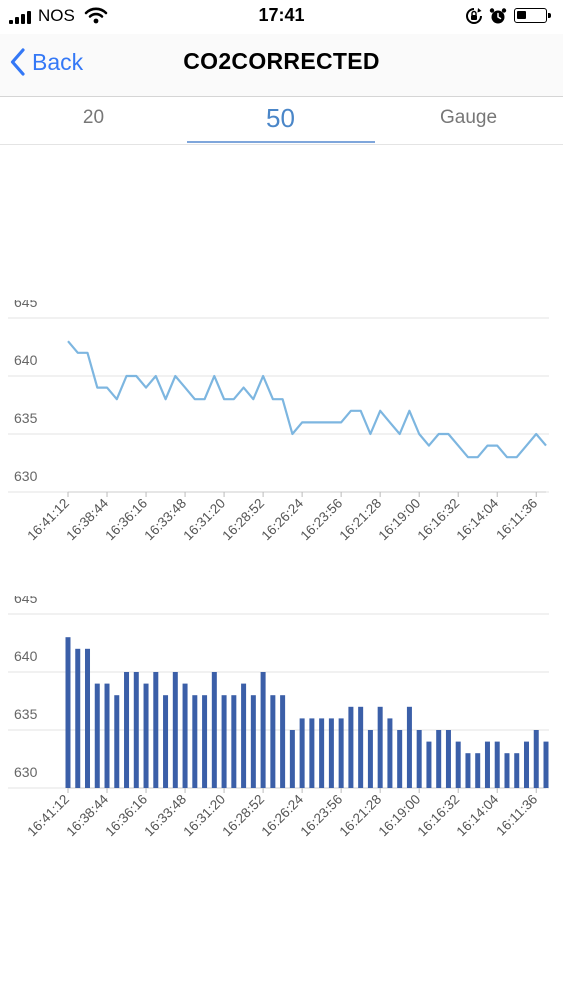 Image resolution: width=563 pixels, height=1000 pixels. What do you see at coordinates (165, 520) in the screenshot?
I see `line-chart-x-tick-label: 16:33:48` at bounding box center [165, 520].